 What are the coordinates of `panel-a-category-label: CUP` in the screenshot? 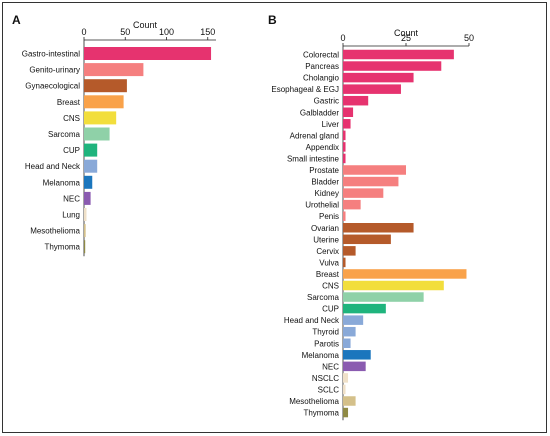 It's located at (71, 150).